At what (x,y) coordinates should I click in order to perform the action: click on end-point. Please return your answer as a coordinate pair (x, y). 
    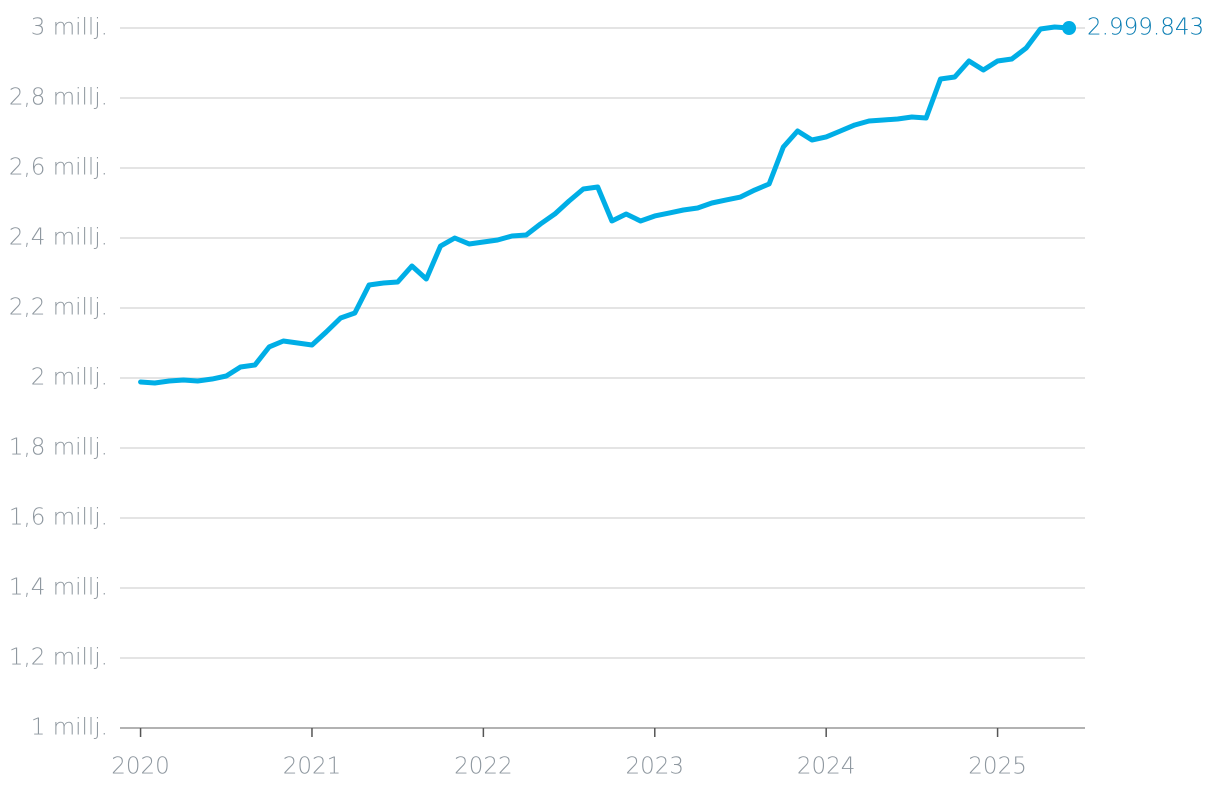
    Looking at the image, I should click on (1069, 28).